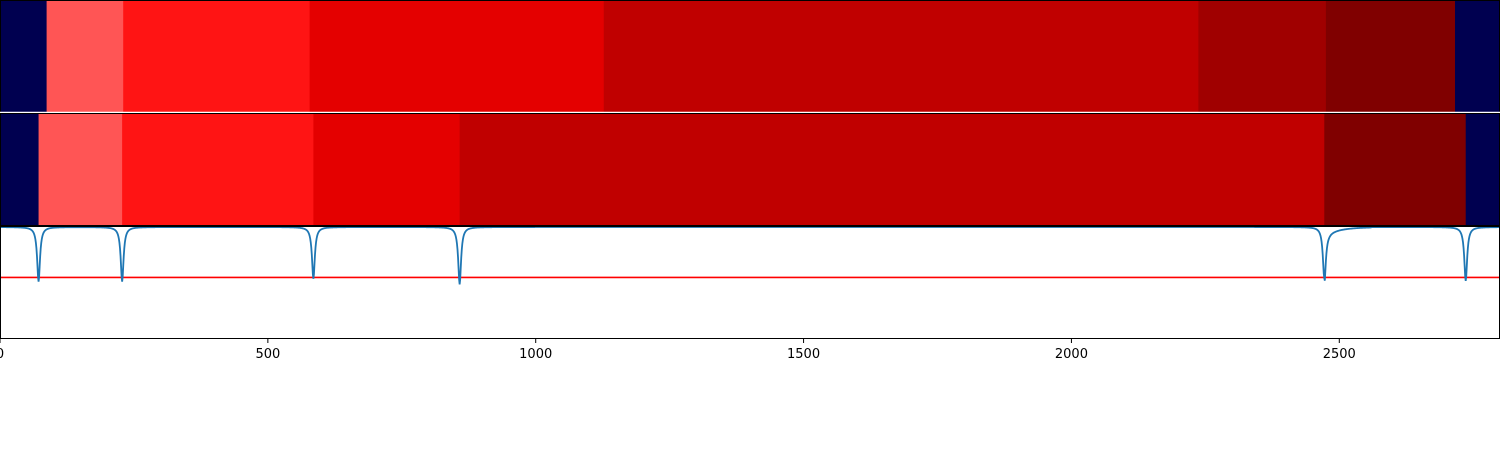  Describe the element at coordinates (1339, 354) in the screenshot. I see `x-tick-label-2500: 2500` at that location.